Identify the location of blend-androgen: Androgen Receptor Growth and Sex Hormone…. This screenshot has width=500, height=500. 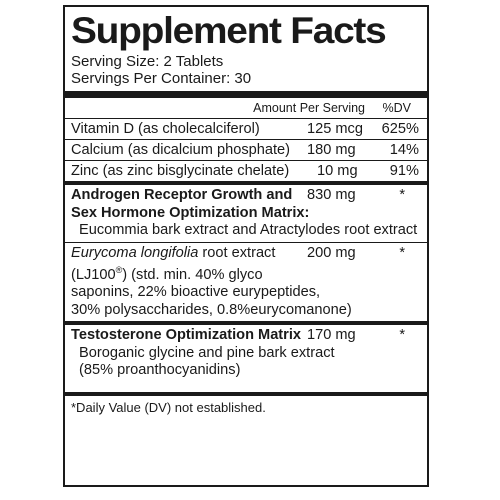
(246, 213).